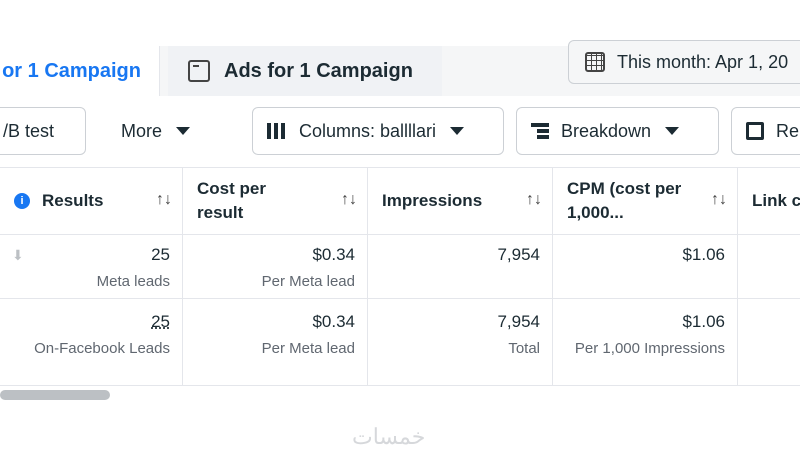  Describe the element at coordinates (649, 348) in the screenshot. I see `subtext: Per 1,000 Impressions` at that location.